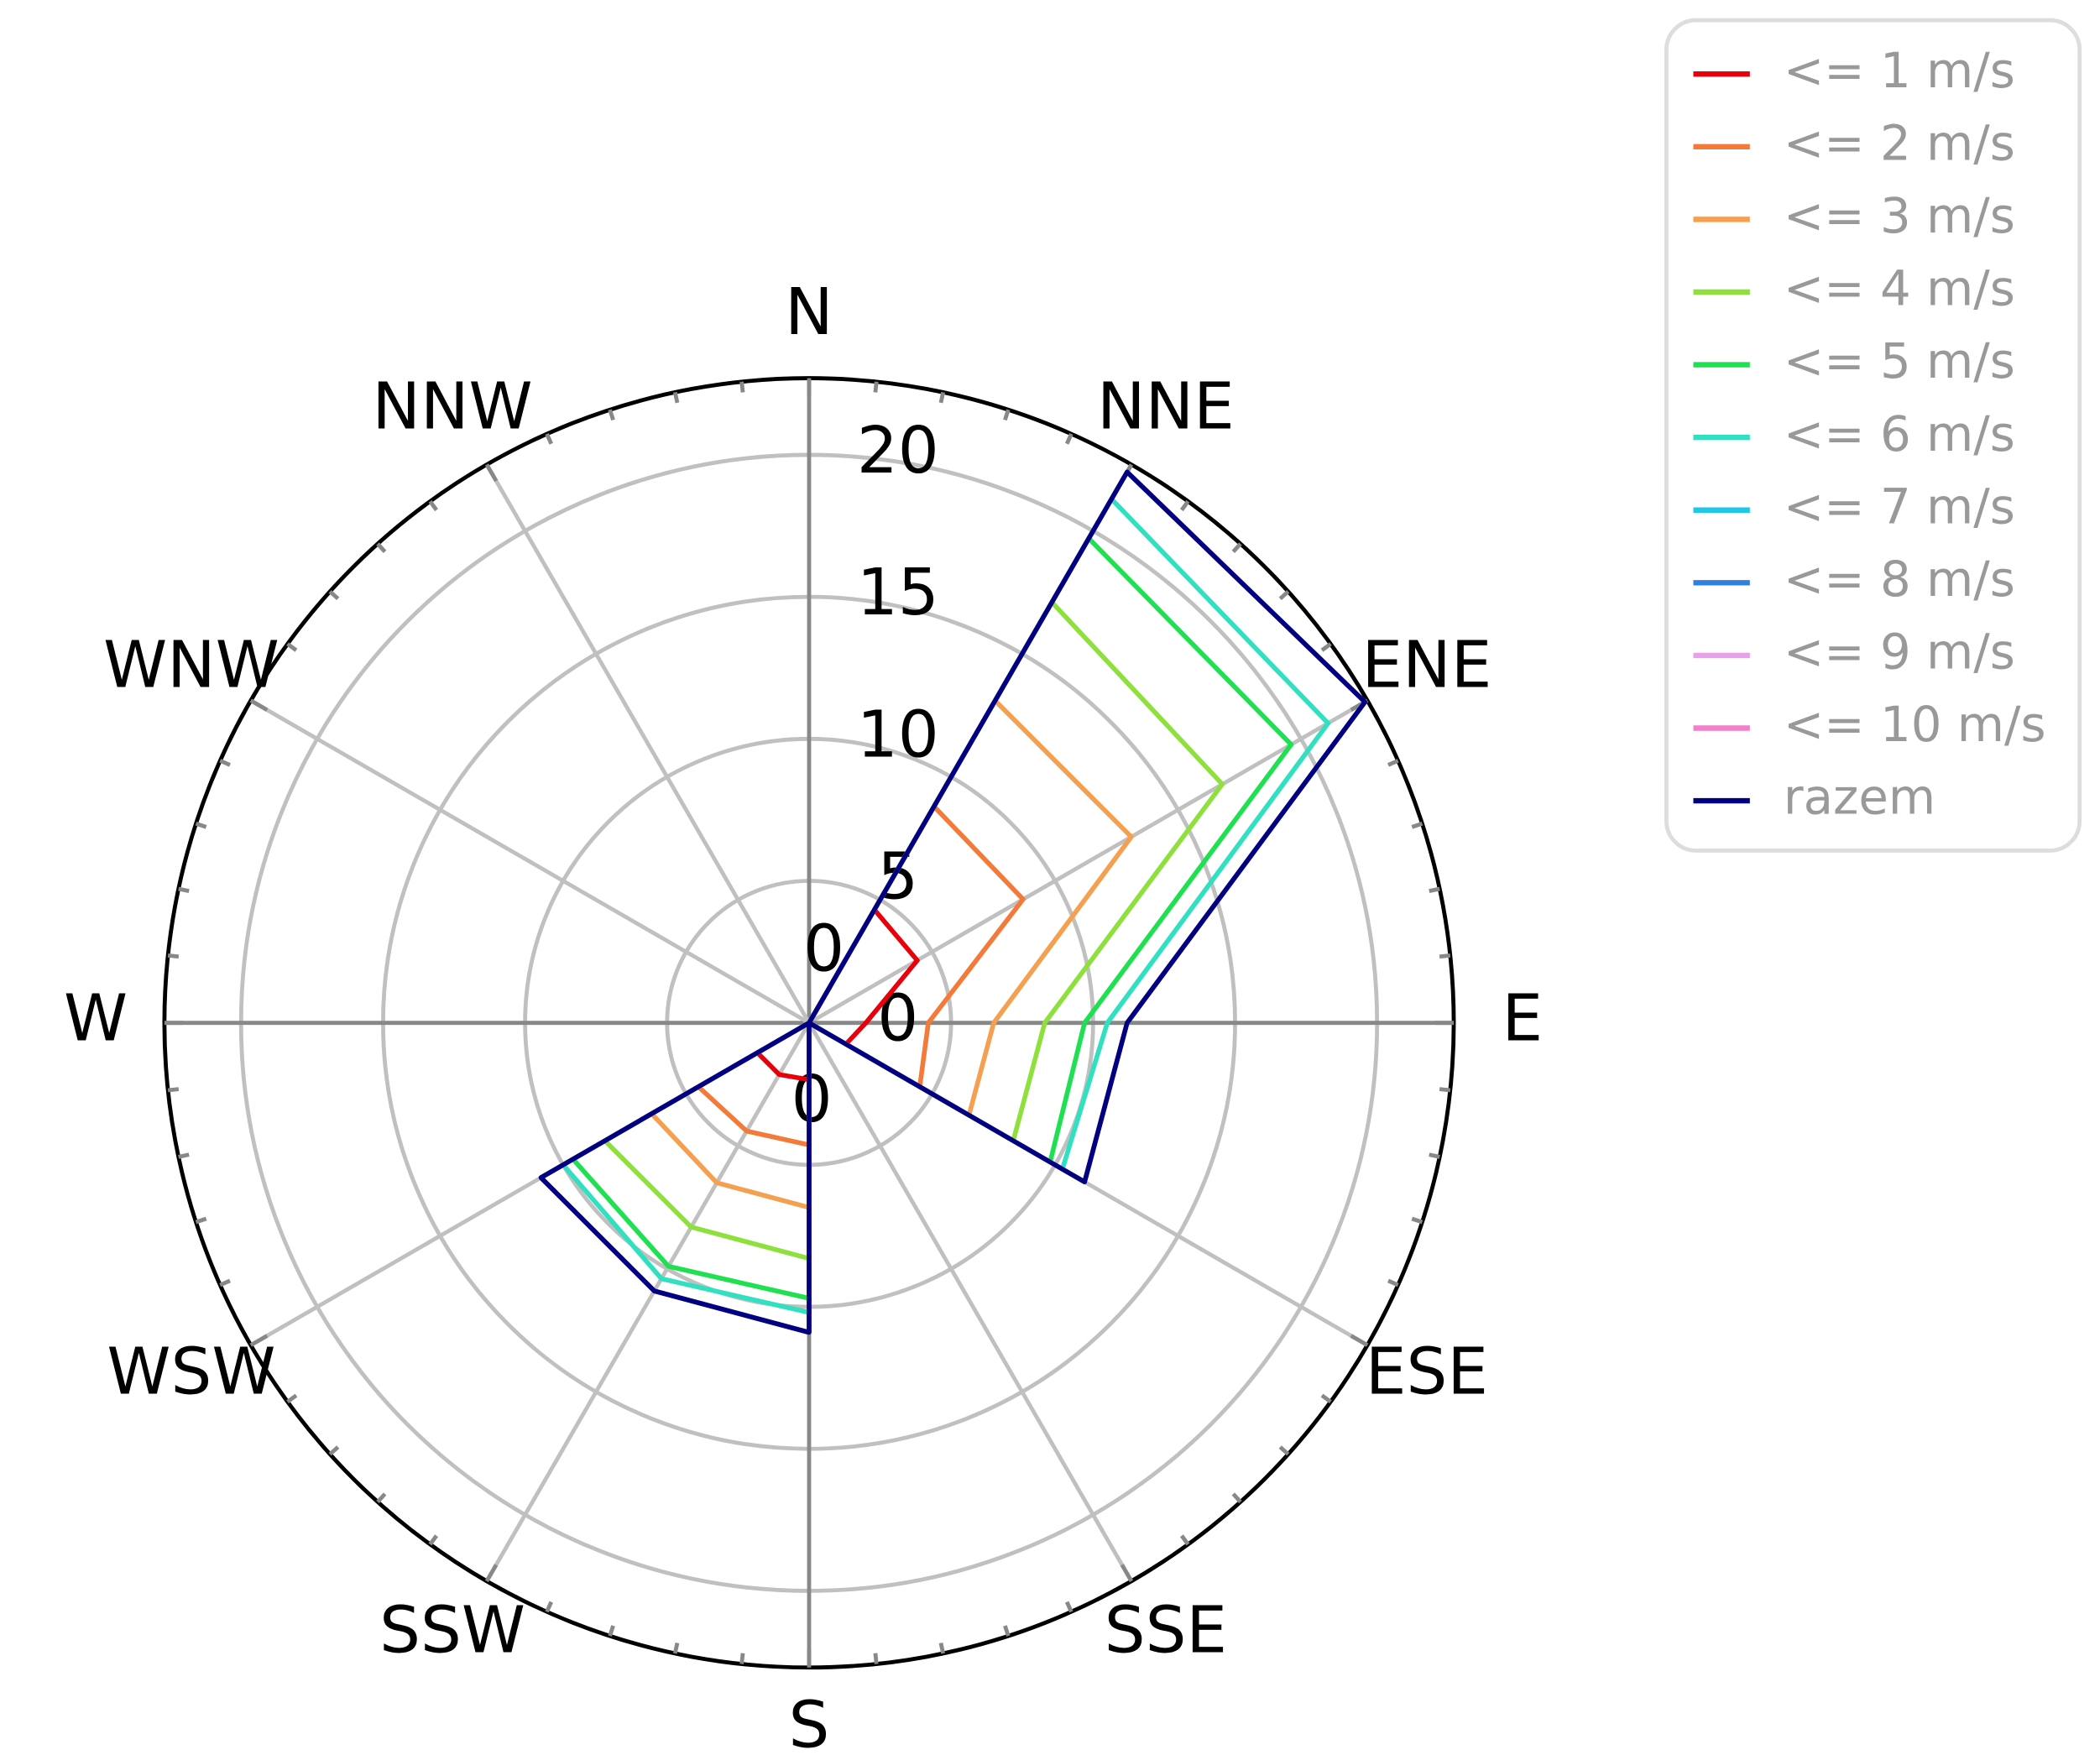  I want to click on legend-box, so click(1873, 435).